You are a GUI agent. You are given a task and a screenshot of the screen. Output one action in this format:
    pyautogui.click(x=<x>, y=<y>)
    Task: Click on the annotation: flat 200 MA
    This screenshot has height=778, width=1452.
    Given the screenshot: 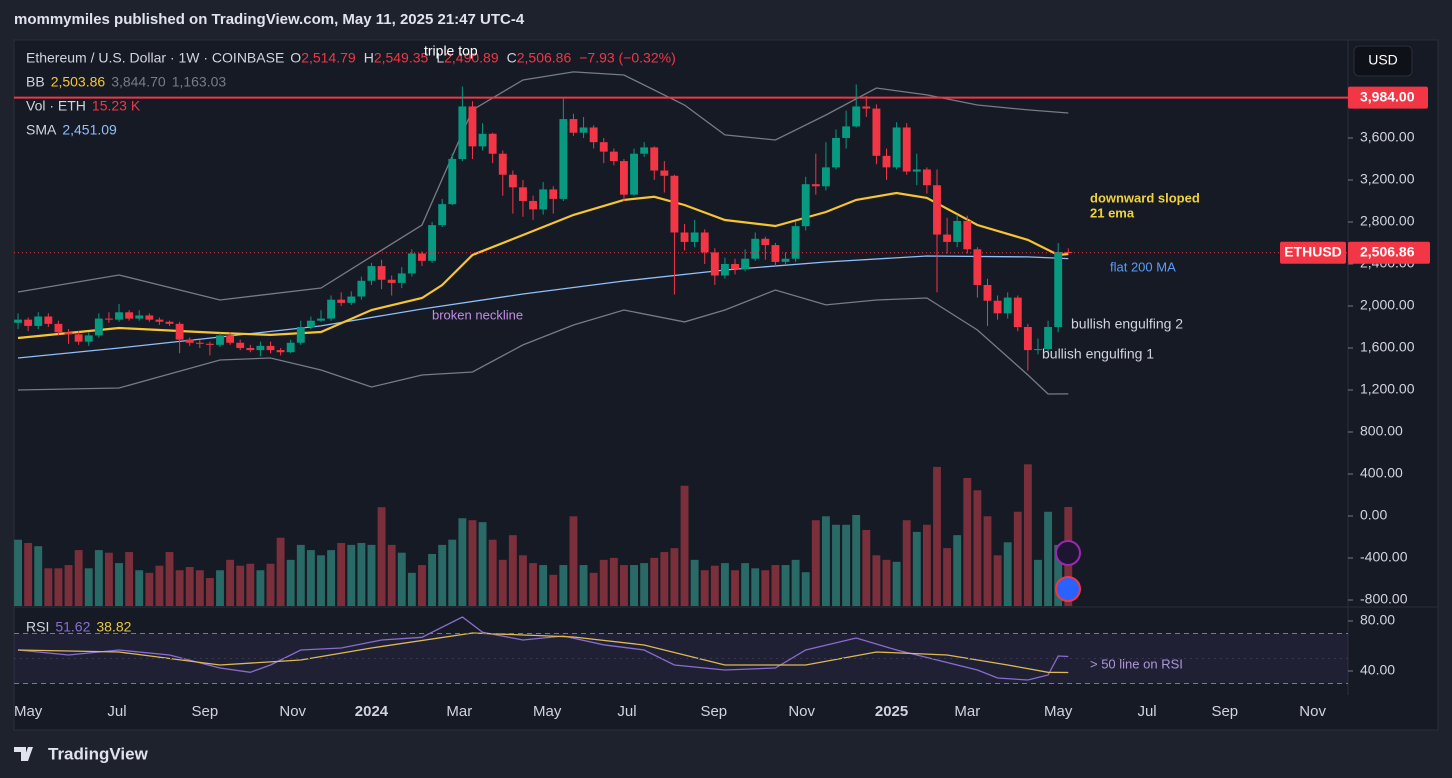 What is the action you would take?
    pyautogui.click(x=1143, y=266)
    